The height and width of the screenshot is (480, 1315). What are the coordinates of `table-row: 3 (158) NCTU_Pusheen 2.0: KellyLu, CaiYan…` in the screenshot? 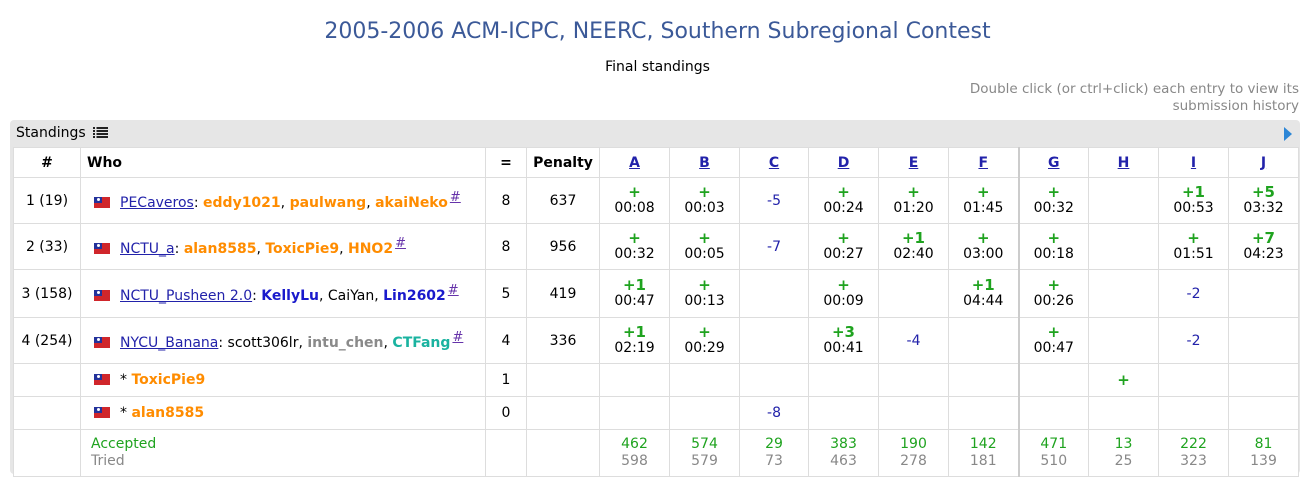 It's located at (656, 293).